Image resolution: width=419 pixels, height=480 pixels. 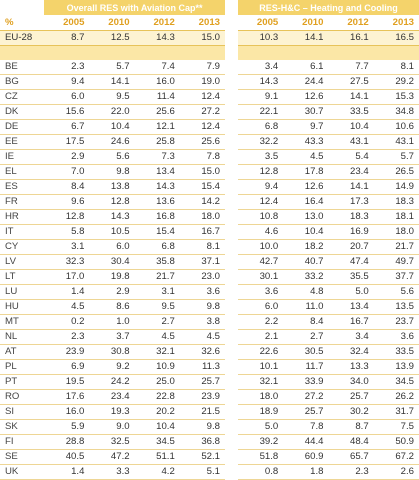 What do you see at coordinates (396, 97) in the screenshot?
I see `cell-value: 15.3` at bounding box center [396, 97].